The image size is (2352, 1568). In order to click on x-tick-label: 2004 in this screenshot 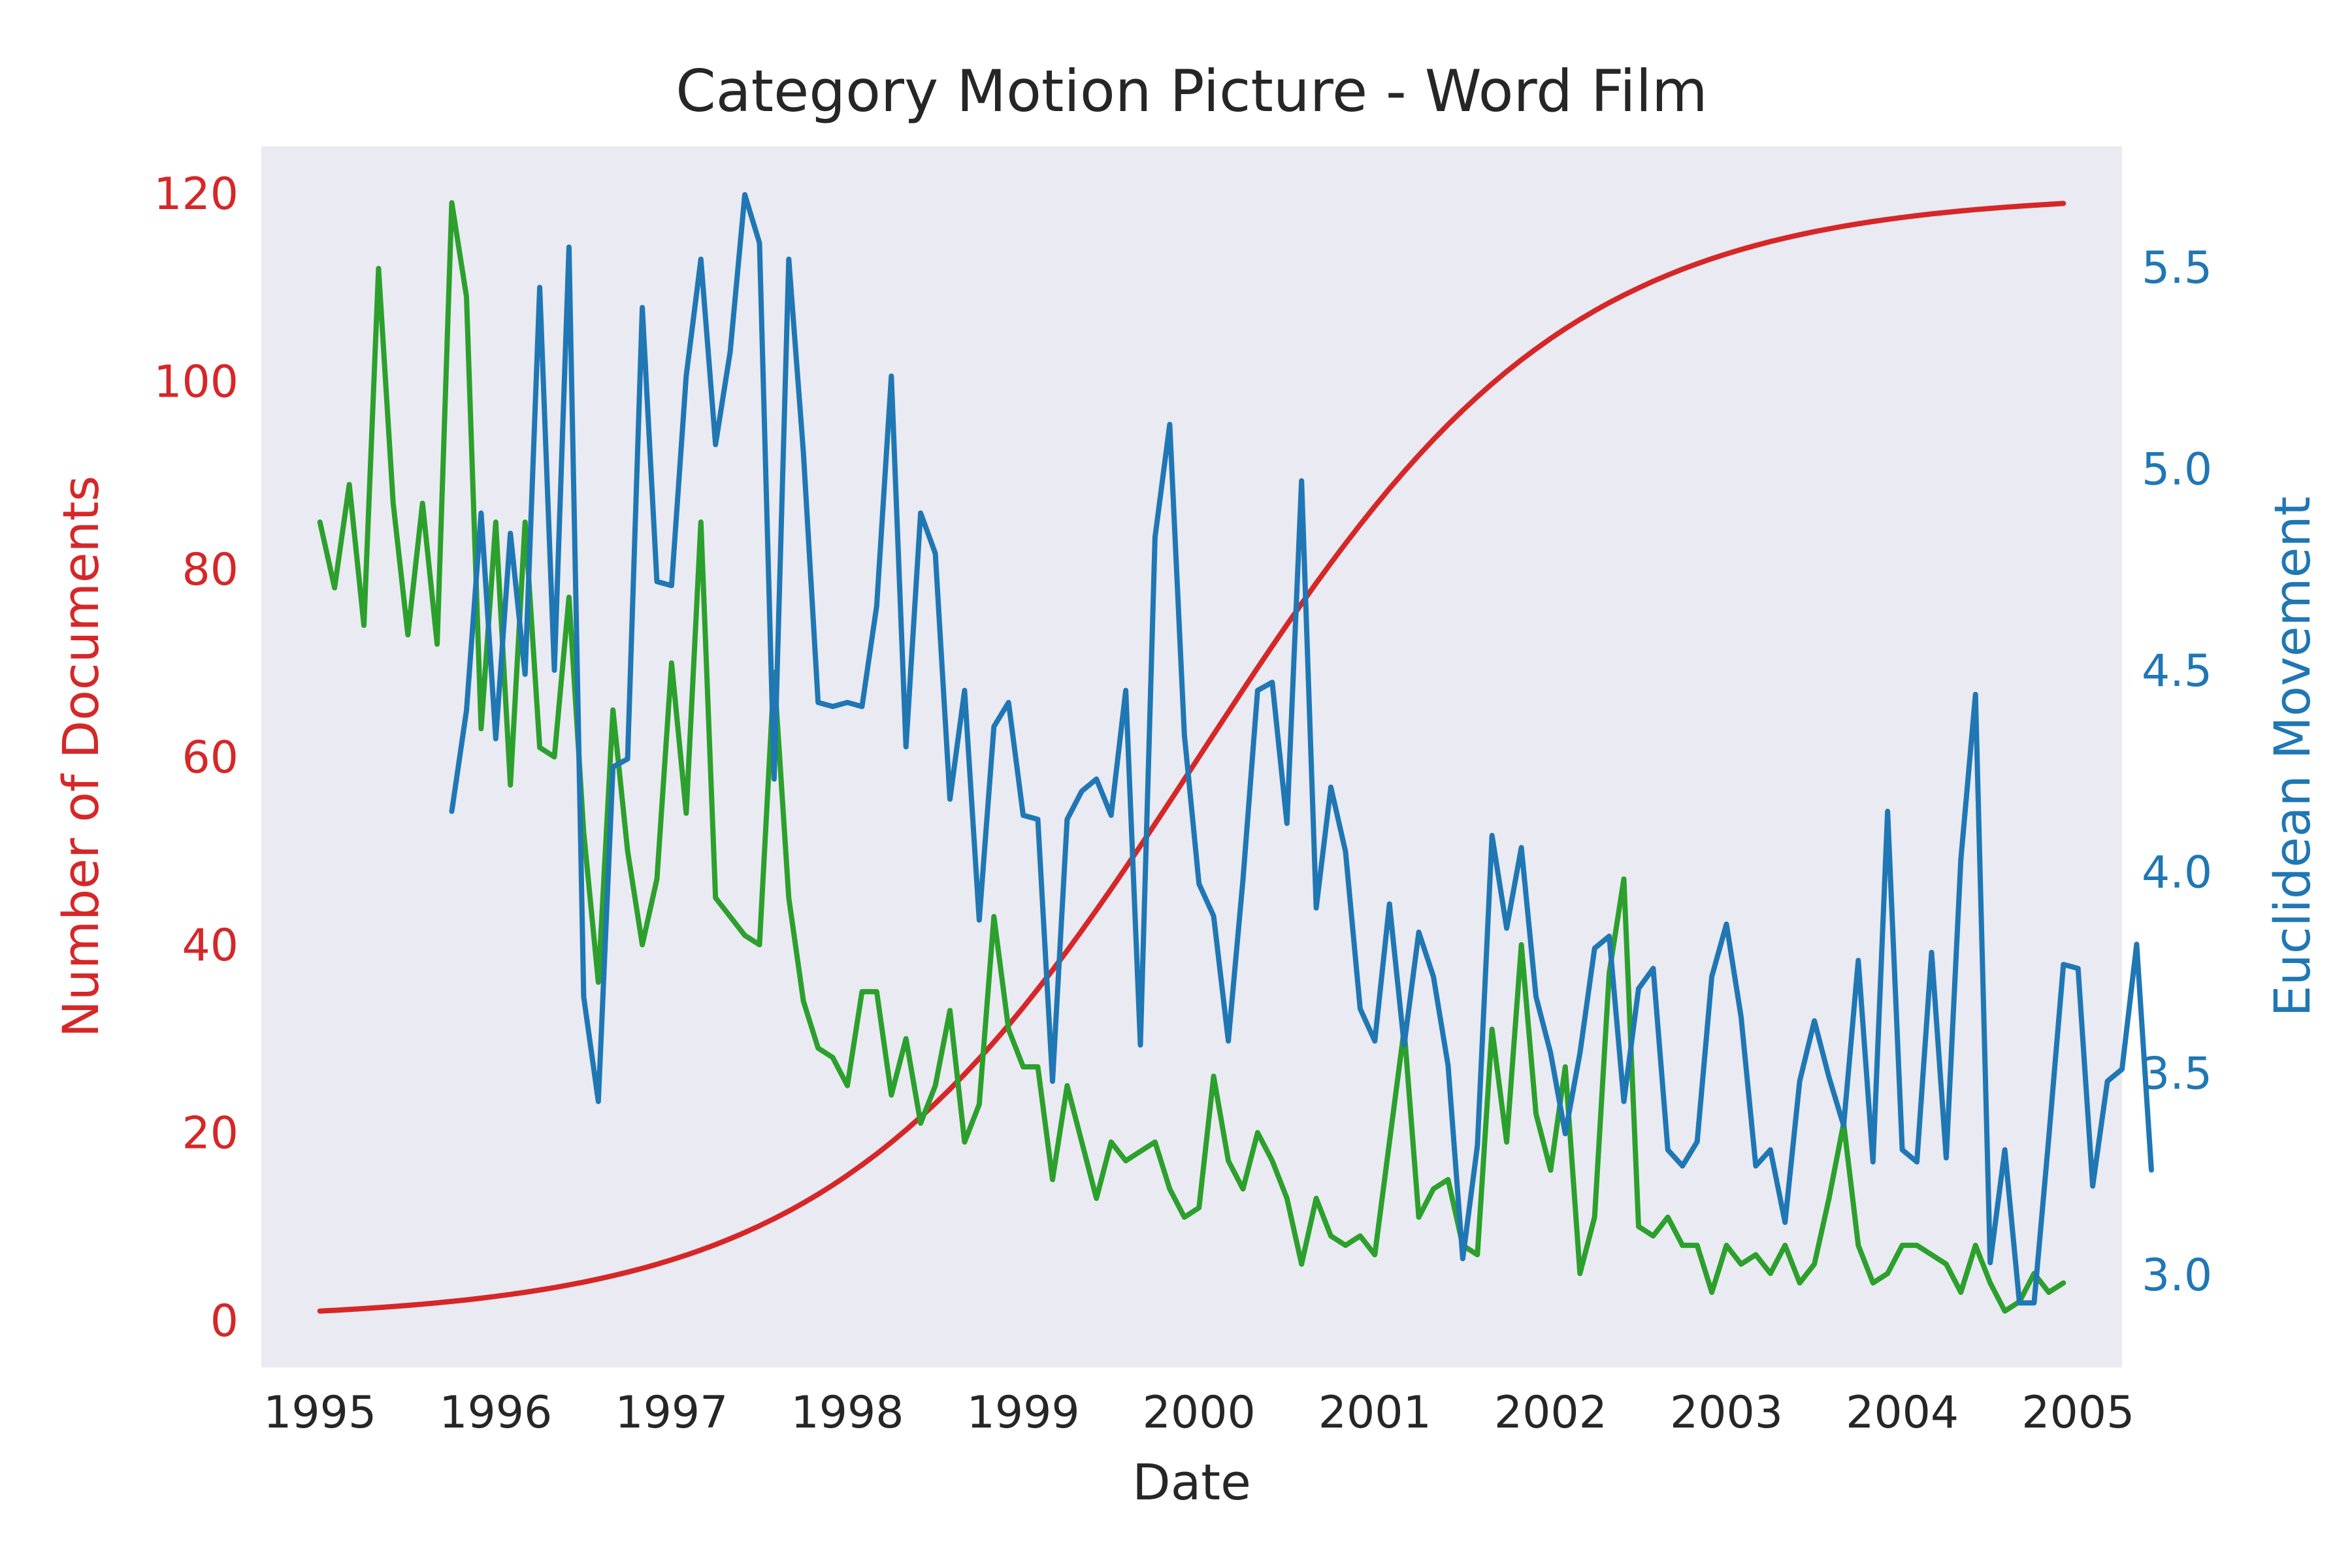, I will do `click(1902, 1413)`.